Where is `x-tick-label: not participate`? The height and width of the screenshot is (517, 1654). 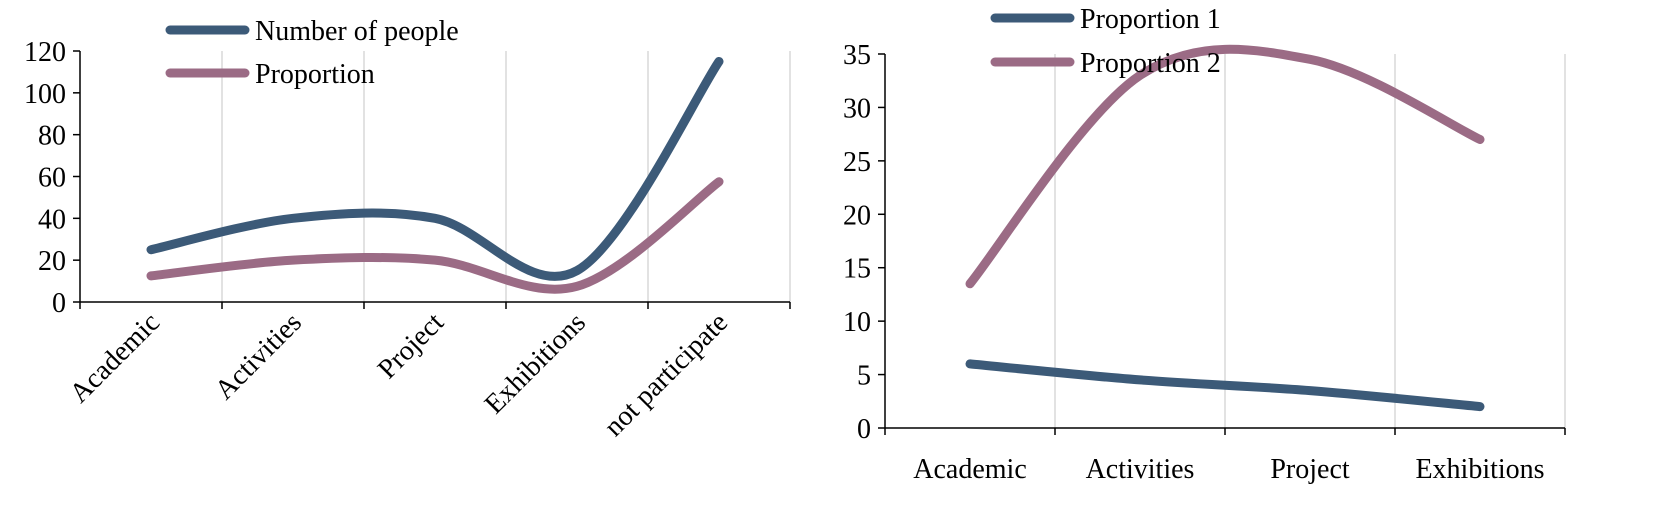 x-tick-label: not participate is located at coordinates (666, 375).